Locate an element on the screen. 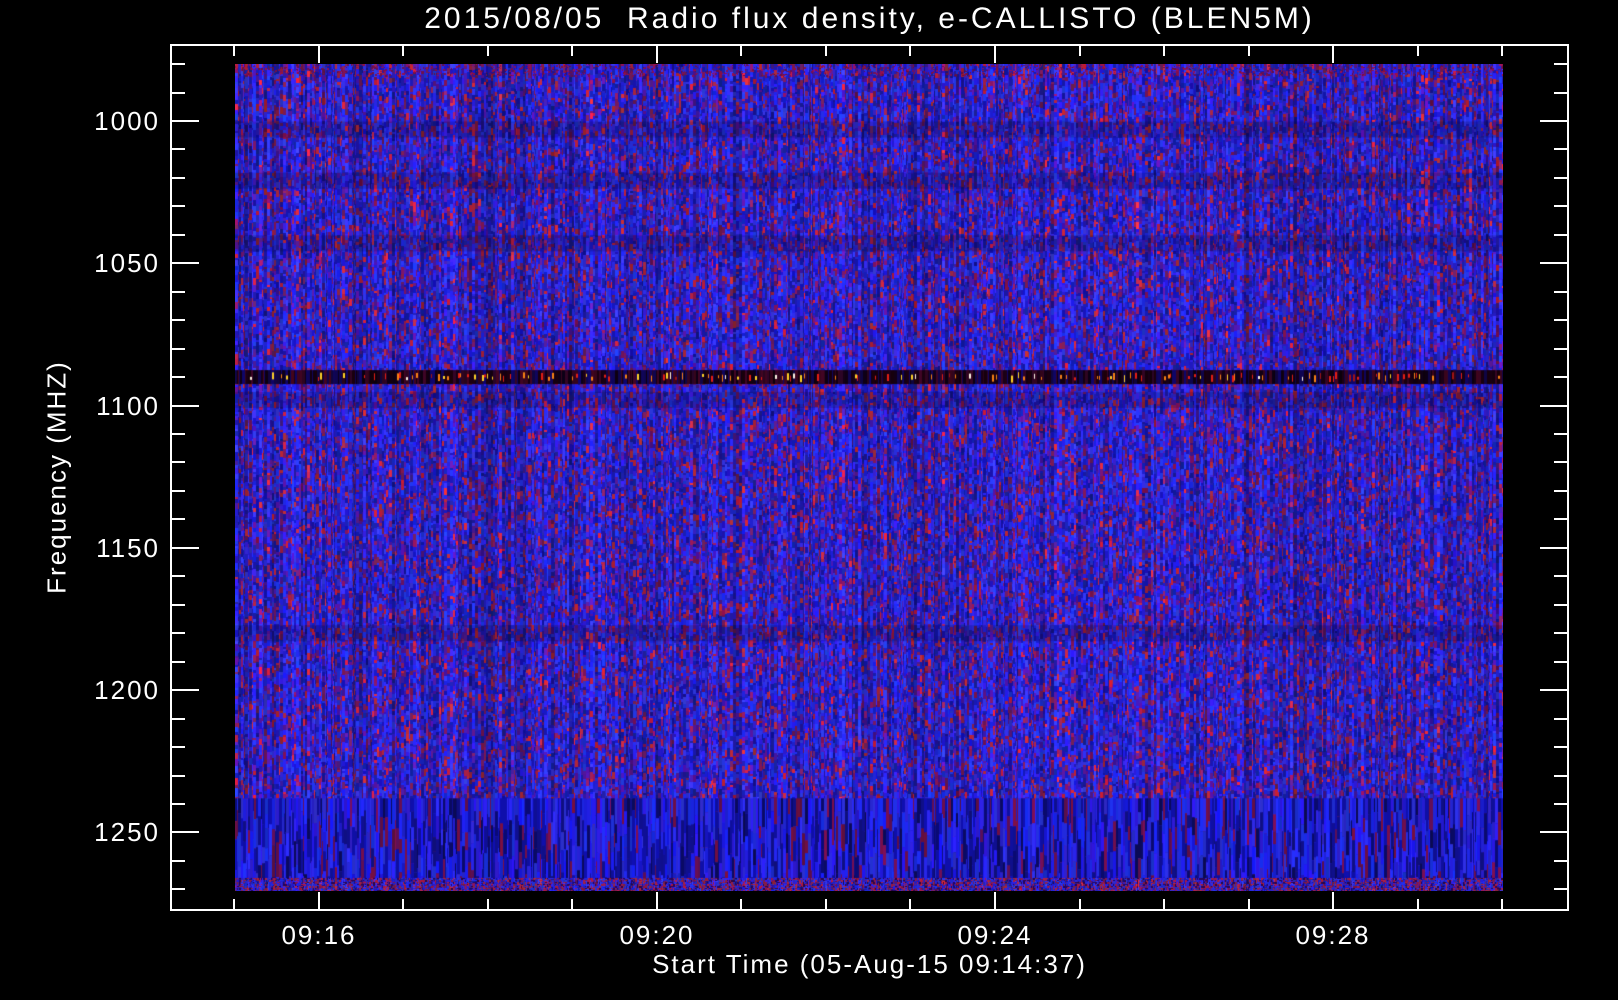 The image size is (1618, 1000). x-axis-title: Start Time (05-Aug-15 09:14:37) is located at coordinates (869, 964).